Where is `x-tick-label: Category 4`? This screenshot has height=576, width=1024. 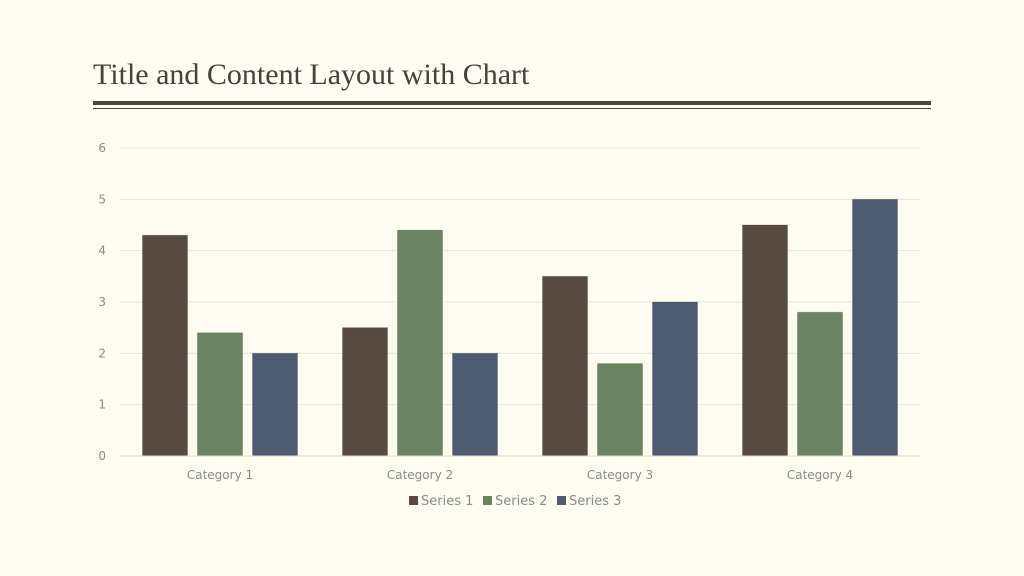 x-tick-label: Category 4 is located at coordinates (820, 475).